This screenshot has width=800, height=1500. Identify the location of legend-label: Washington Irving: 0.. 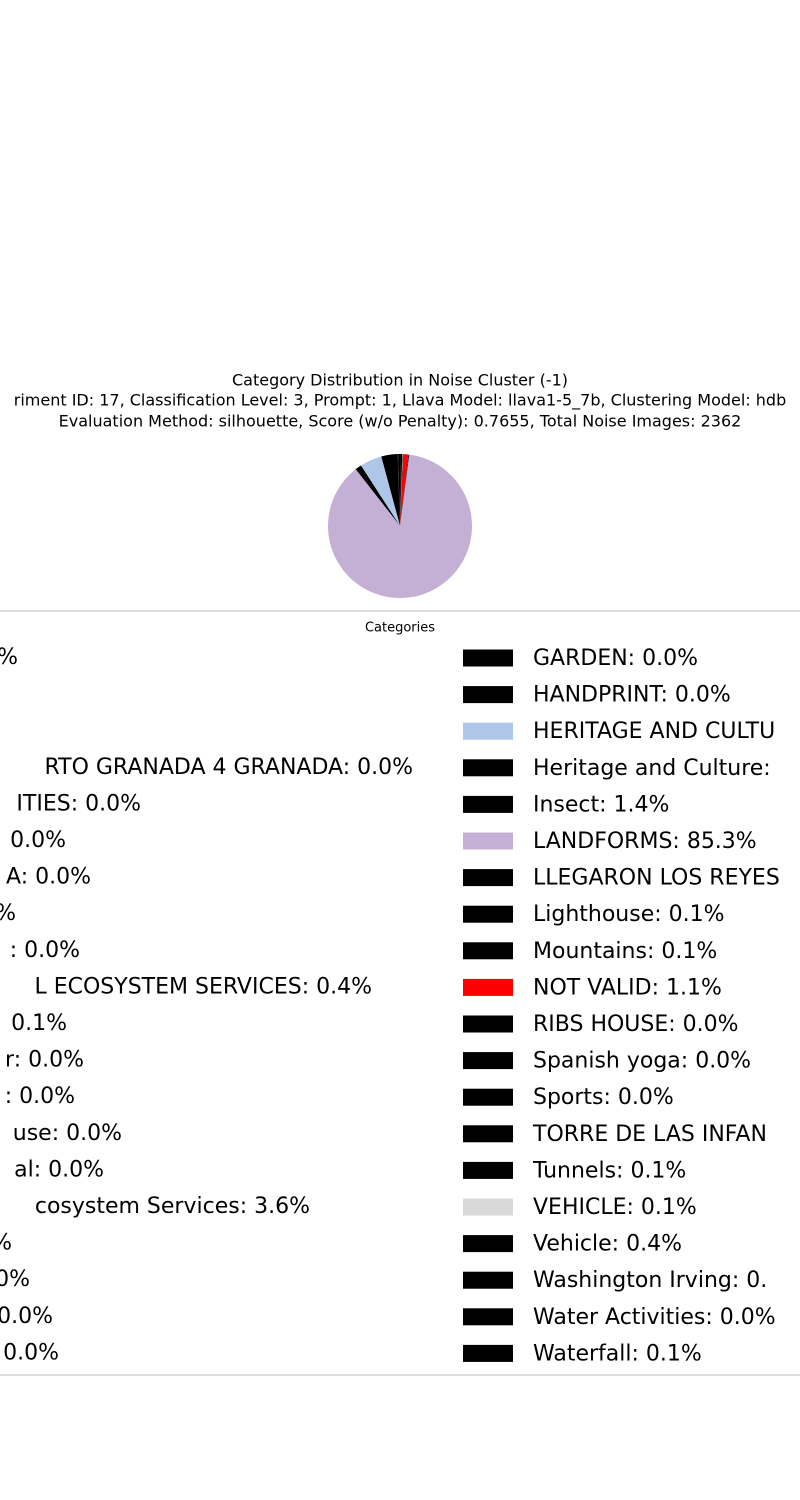
(650, 1280).